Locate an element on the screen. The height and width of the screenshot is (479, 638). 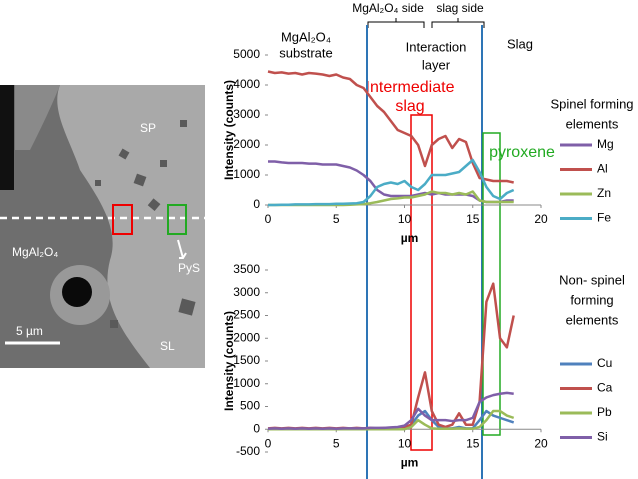
annotation: MgAl₂O₄ is located at coordinates (306, 36).